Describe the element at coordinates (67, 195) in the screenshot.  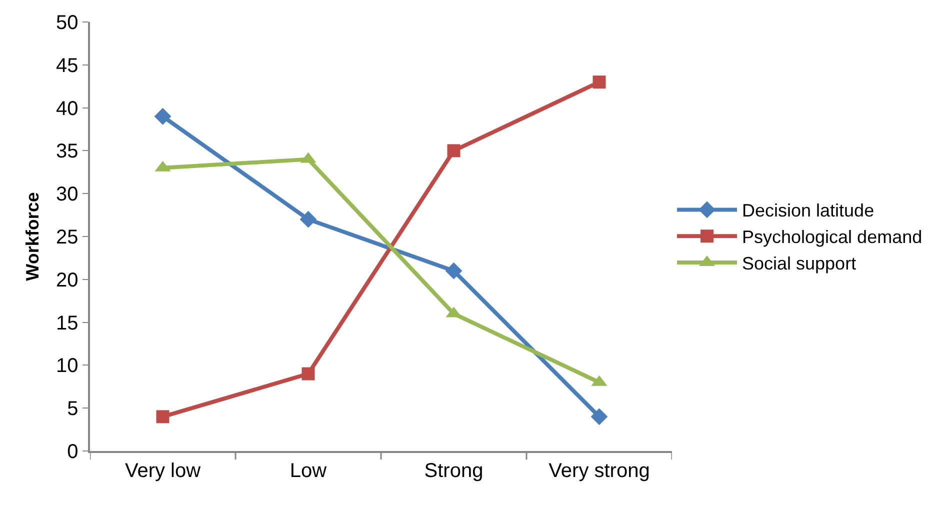
I see `y-tick-label: 30` at that location.